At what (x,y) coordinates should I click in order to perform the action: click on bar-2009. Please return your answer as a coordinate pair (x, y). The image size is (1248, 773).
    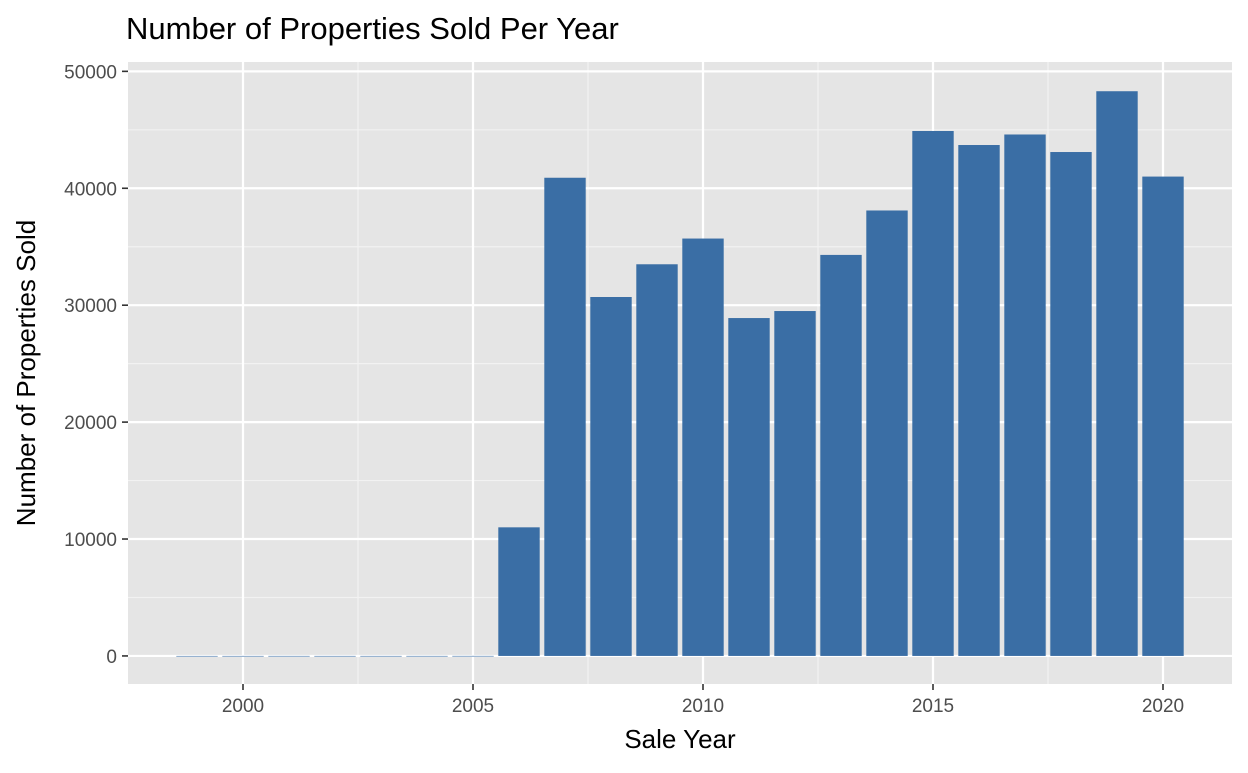
    Looking at the image, I should click on (657, 460).